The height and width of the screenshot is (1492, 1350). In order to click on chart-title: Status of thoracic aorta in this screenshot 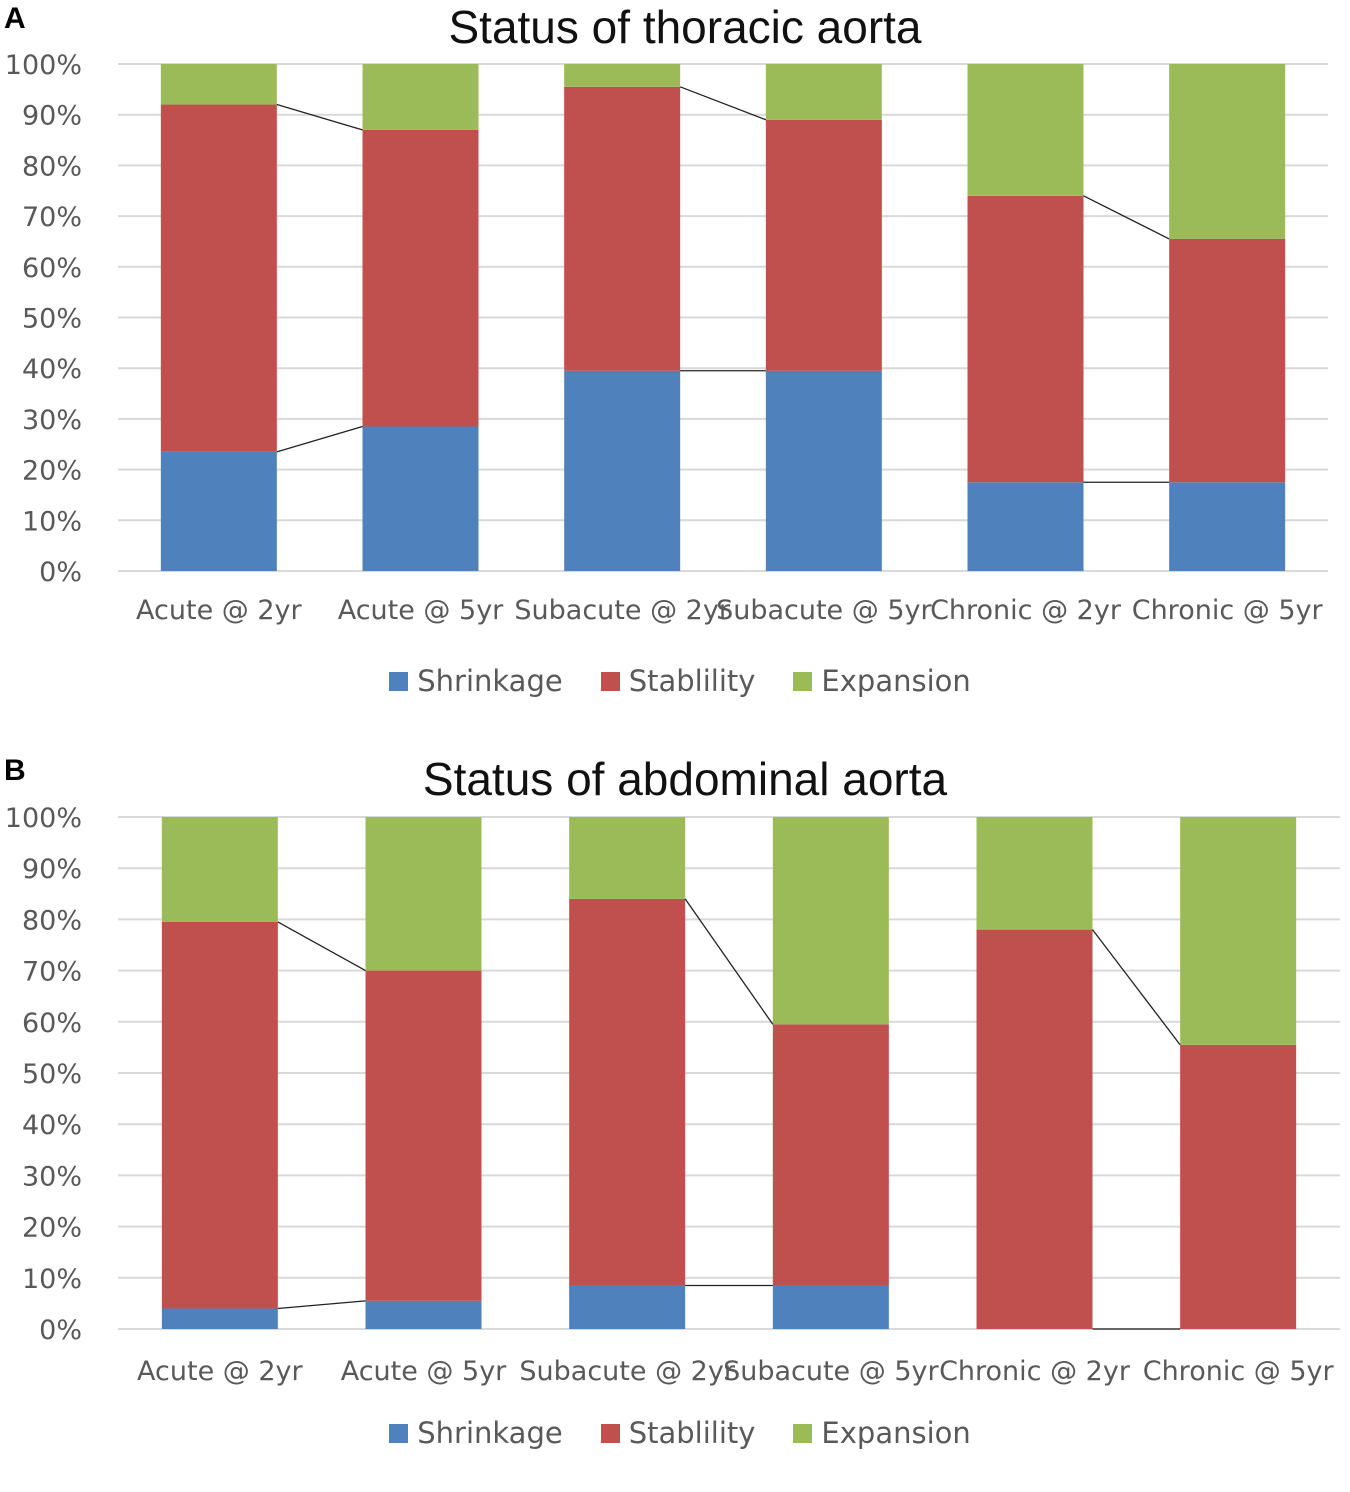, I will do `click(685, 27)`.